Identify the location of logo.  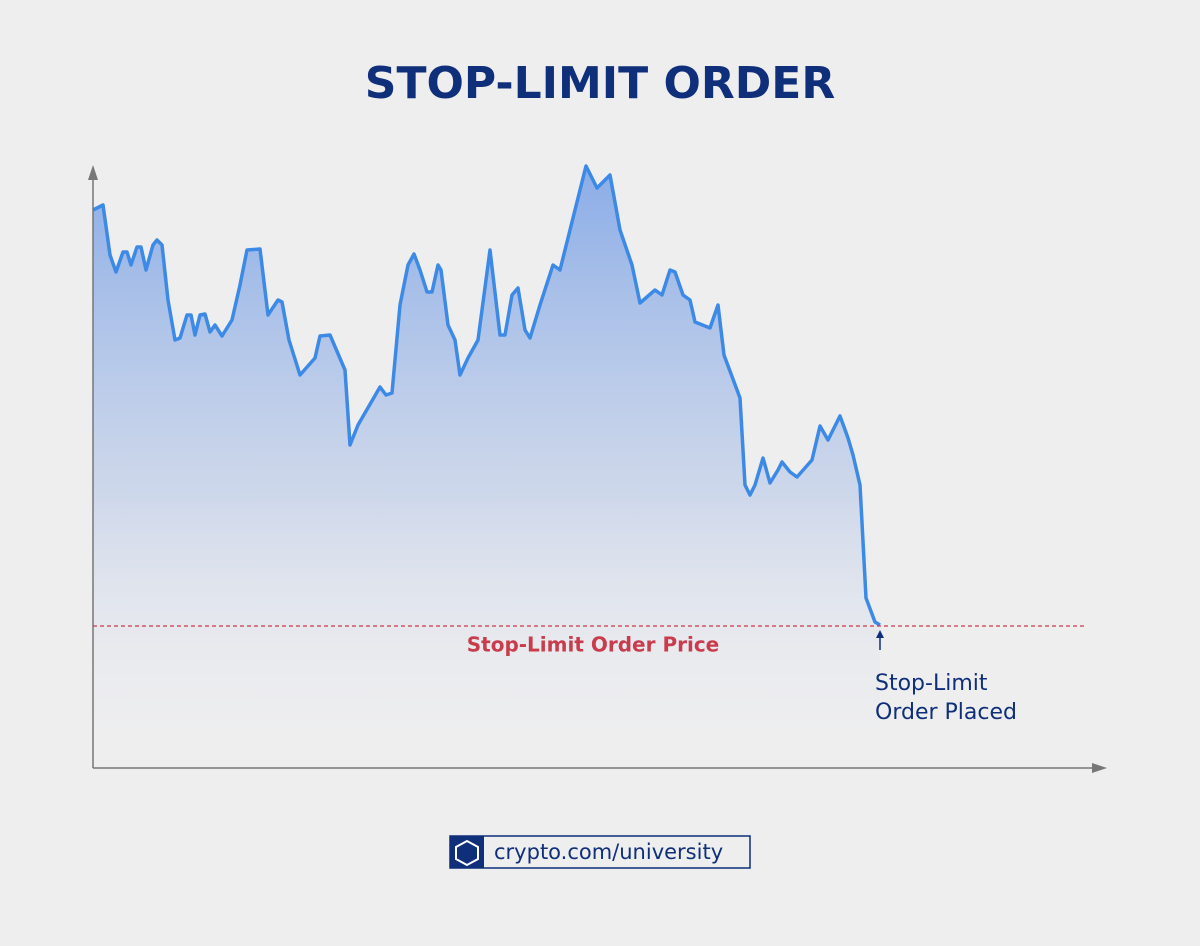
(467, 853).